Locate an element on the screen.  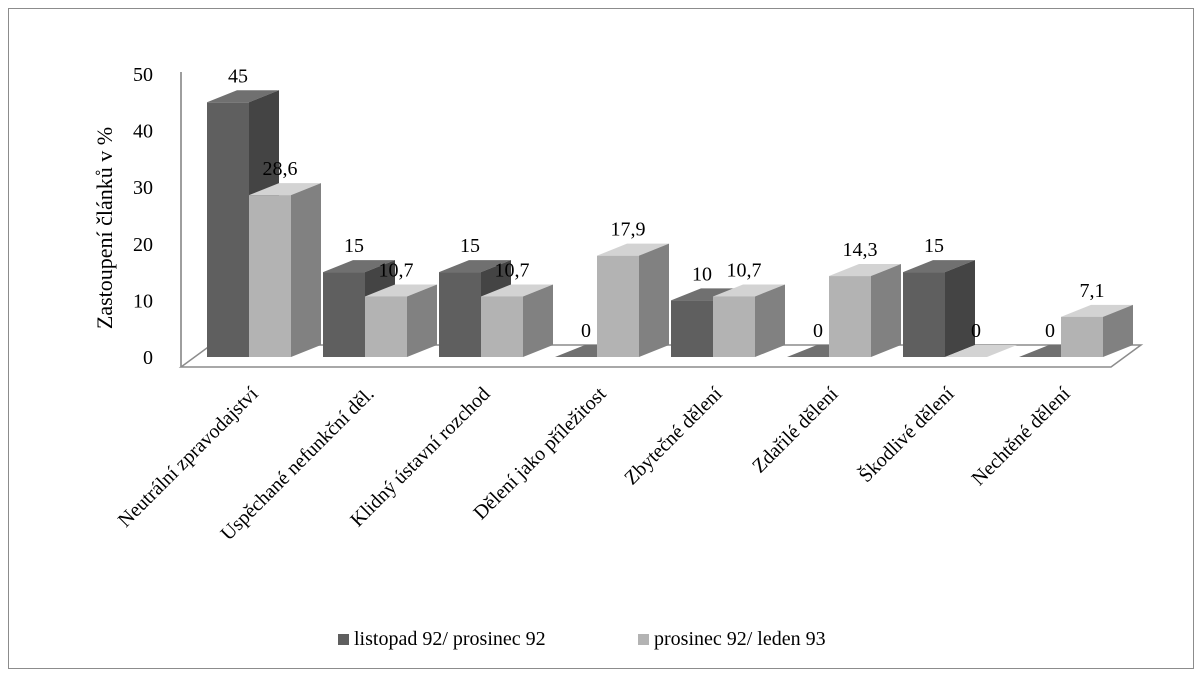
data-label: 14,3 is located at coordinates (860, 250).